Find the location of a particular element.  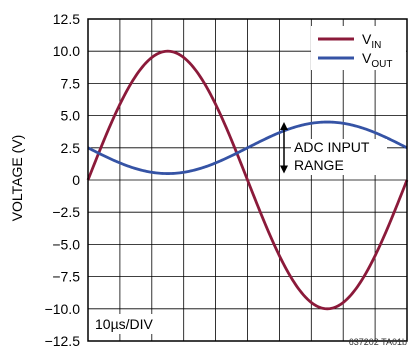

time-scale-background is located at coordinates (127, 324).